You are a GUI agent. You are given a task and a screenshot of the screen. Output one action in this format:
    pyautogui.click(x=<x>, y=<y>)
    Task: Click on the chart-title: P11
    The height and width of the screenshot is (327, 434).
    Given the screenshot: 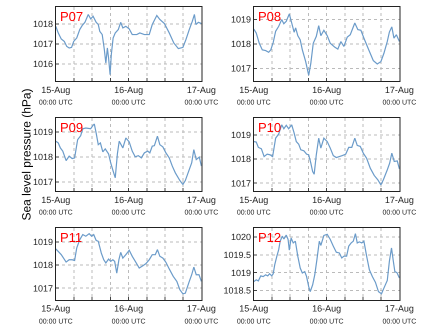 What is the action you would take?
    pyautogui.click(x=71, y=237)
    